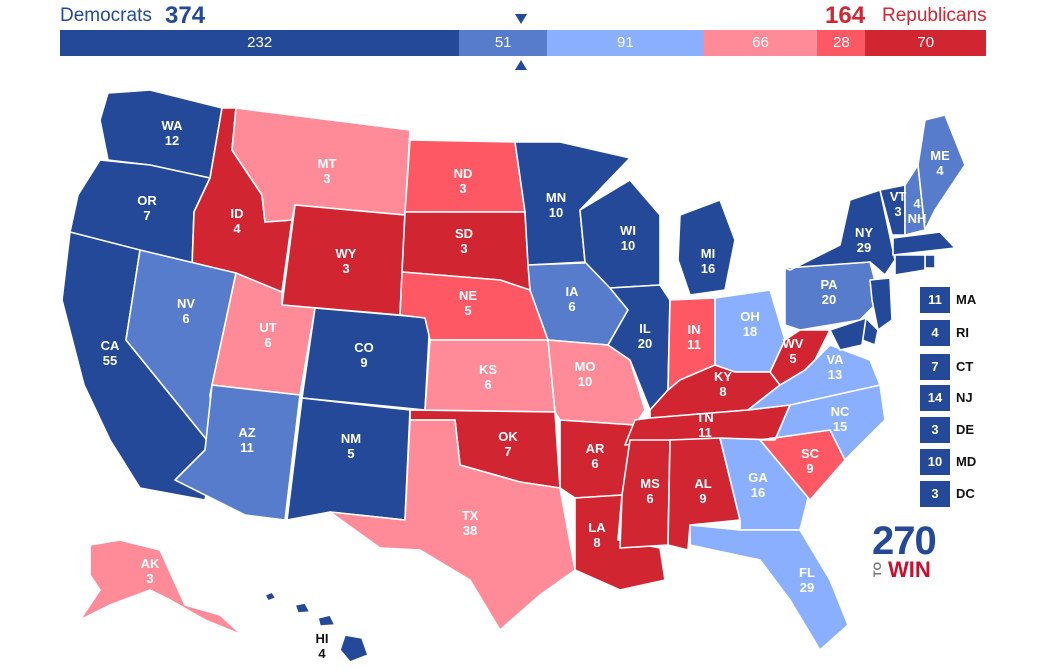 This screenshot has height=670, width=1050. I want to click on 270towin-logo: 270 TO WIN, so click(909, 551).